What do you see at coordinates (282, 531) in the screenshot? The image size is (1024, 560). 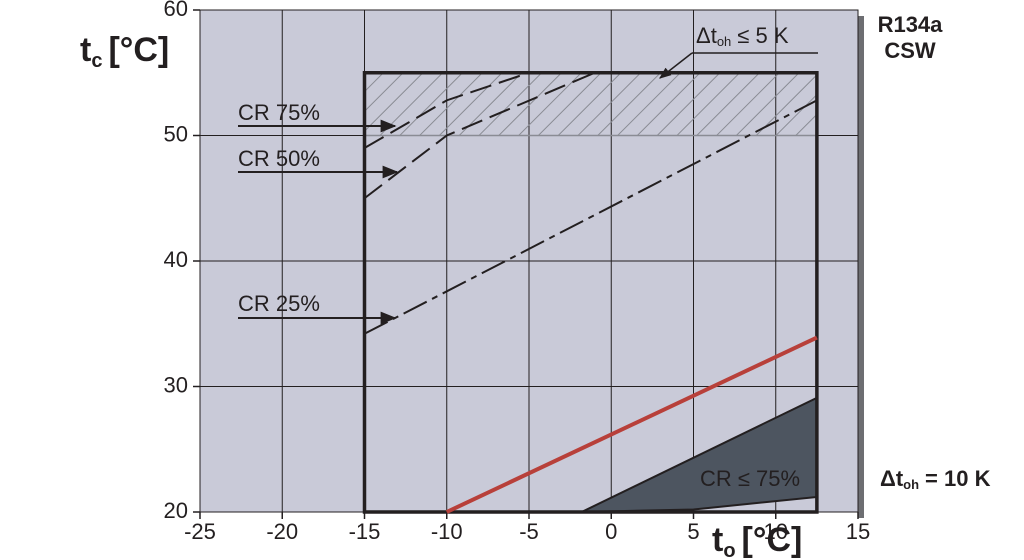 I see `x-tick-label: -20` at bounding box center [282, 531].